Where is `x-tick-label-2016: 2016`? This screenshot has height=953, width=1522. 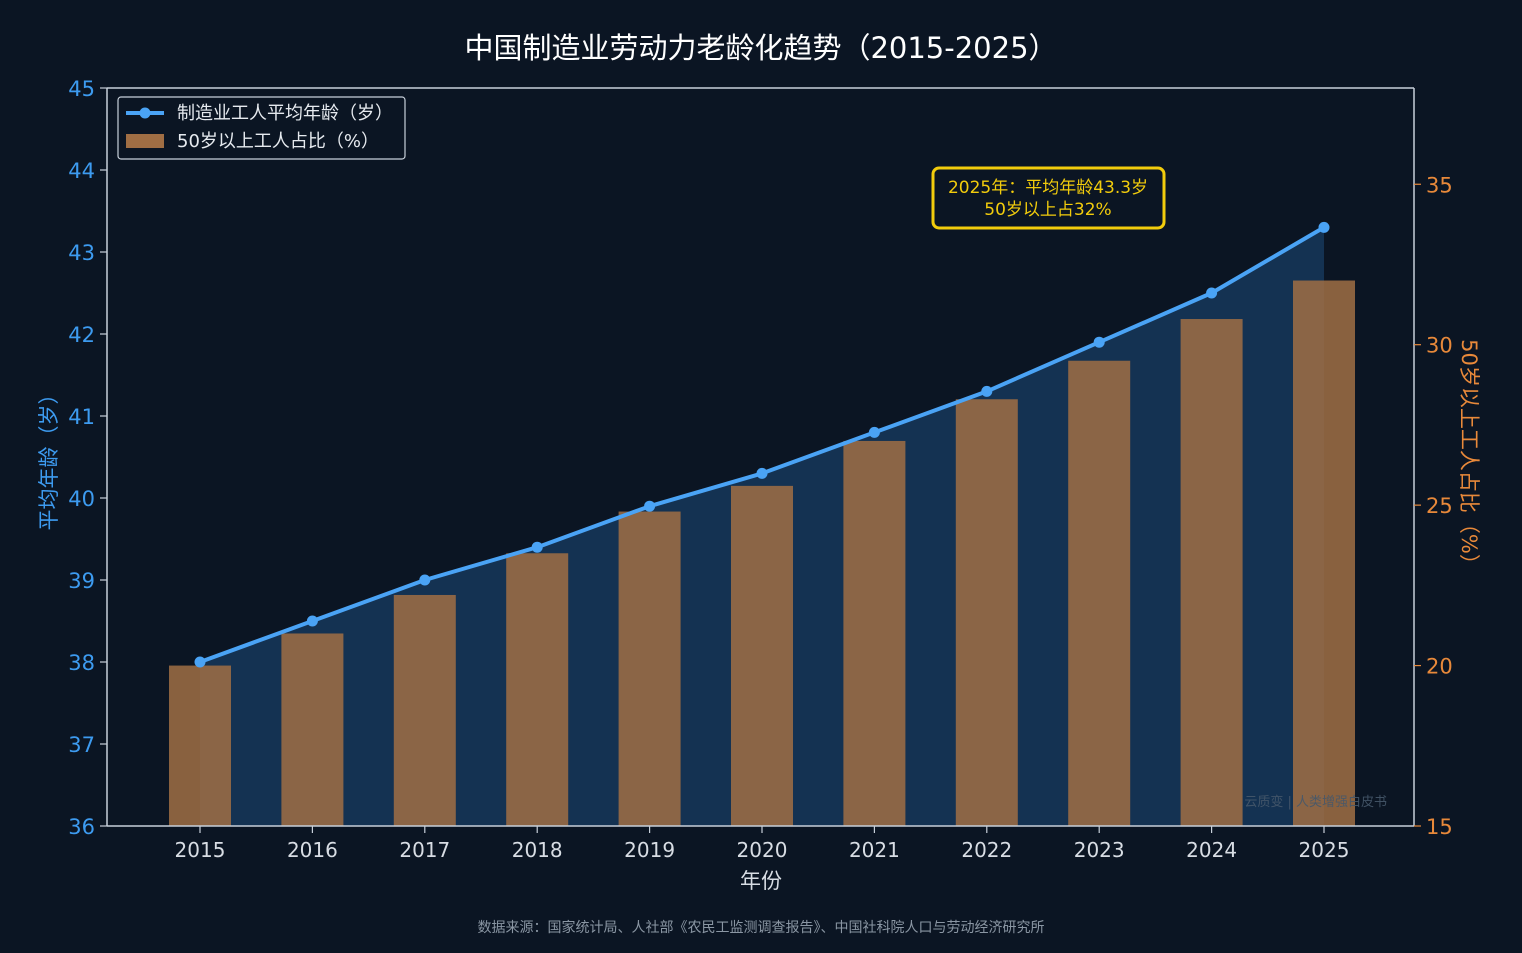
x-tick-label-2016: 2016 is located at coordinates (312, 850).